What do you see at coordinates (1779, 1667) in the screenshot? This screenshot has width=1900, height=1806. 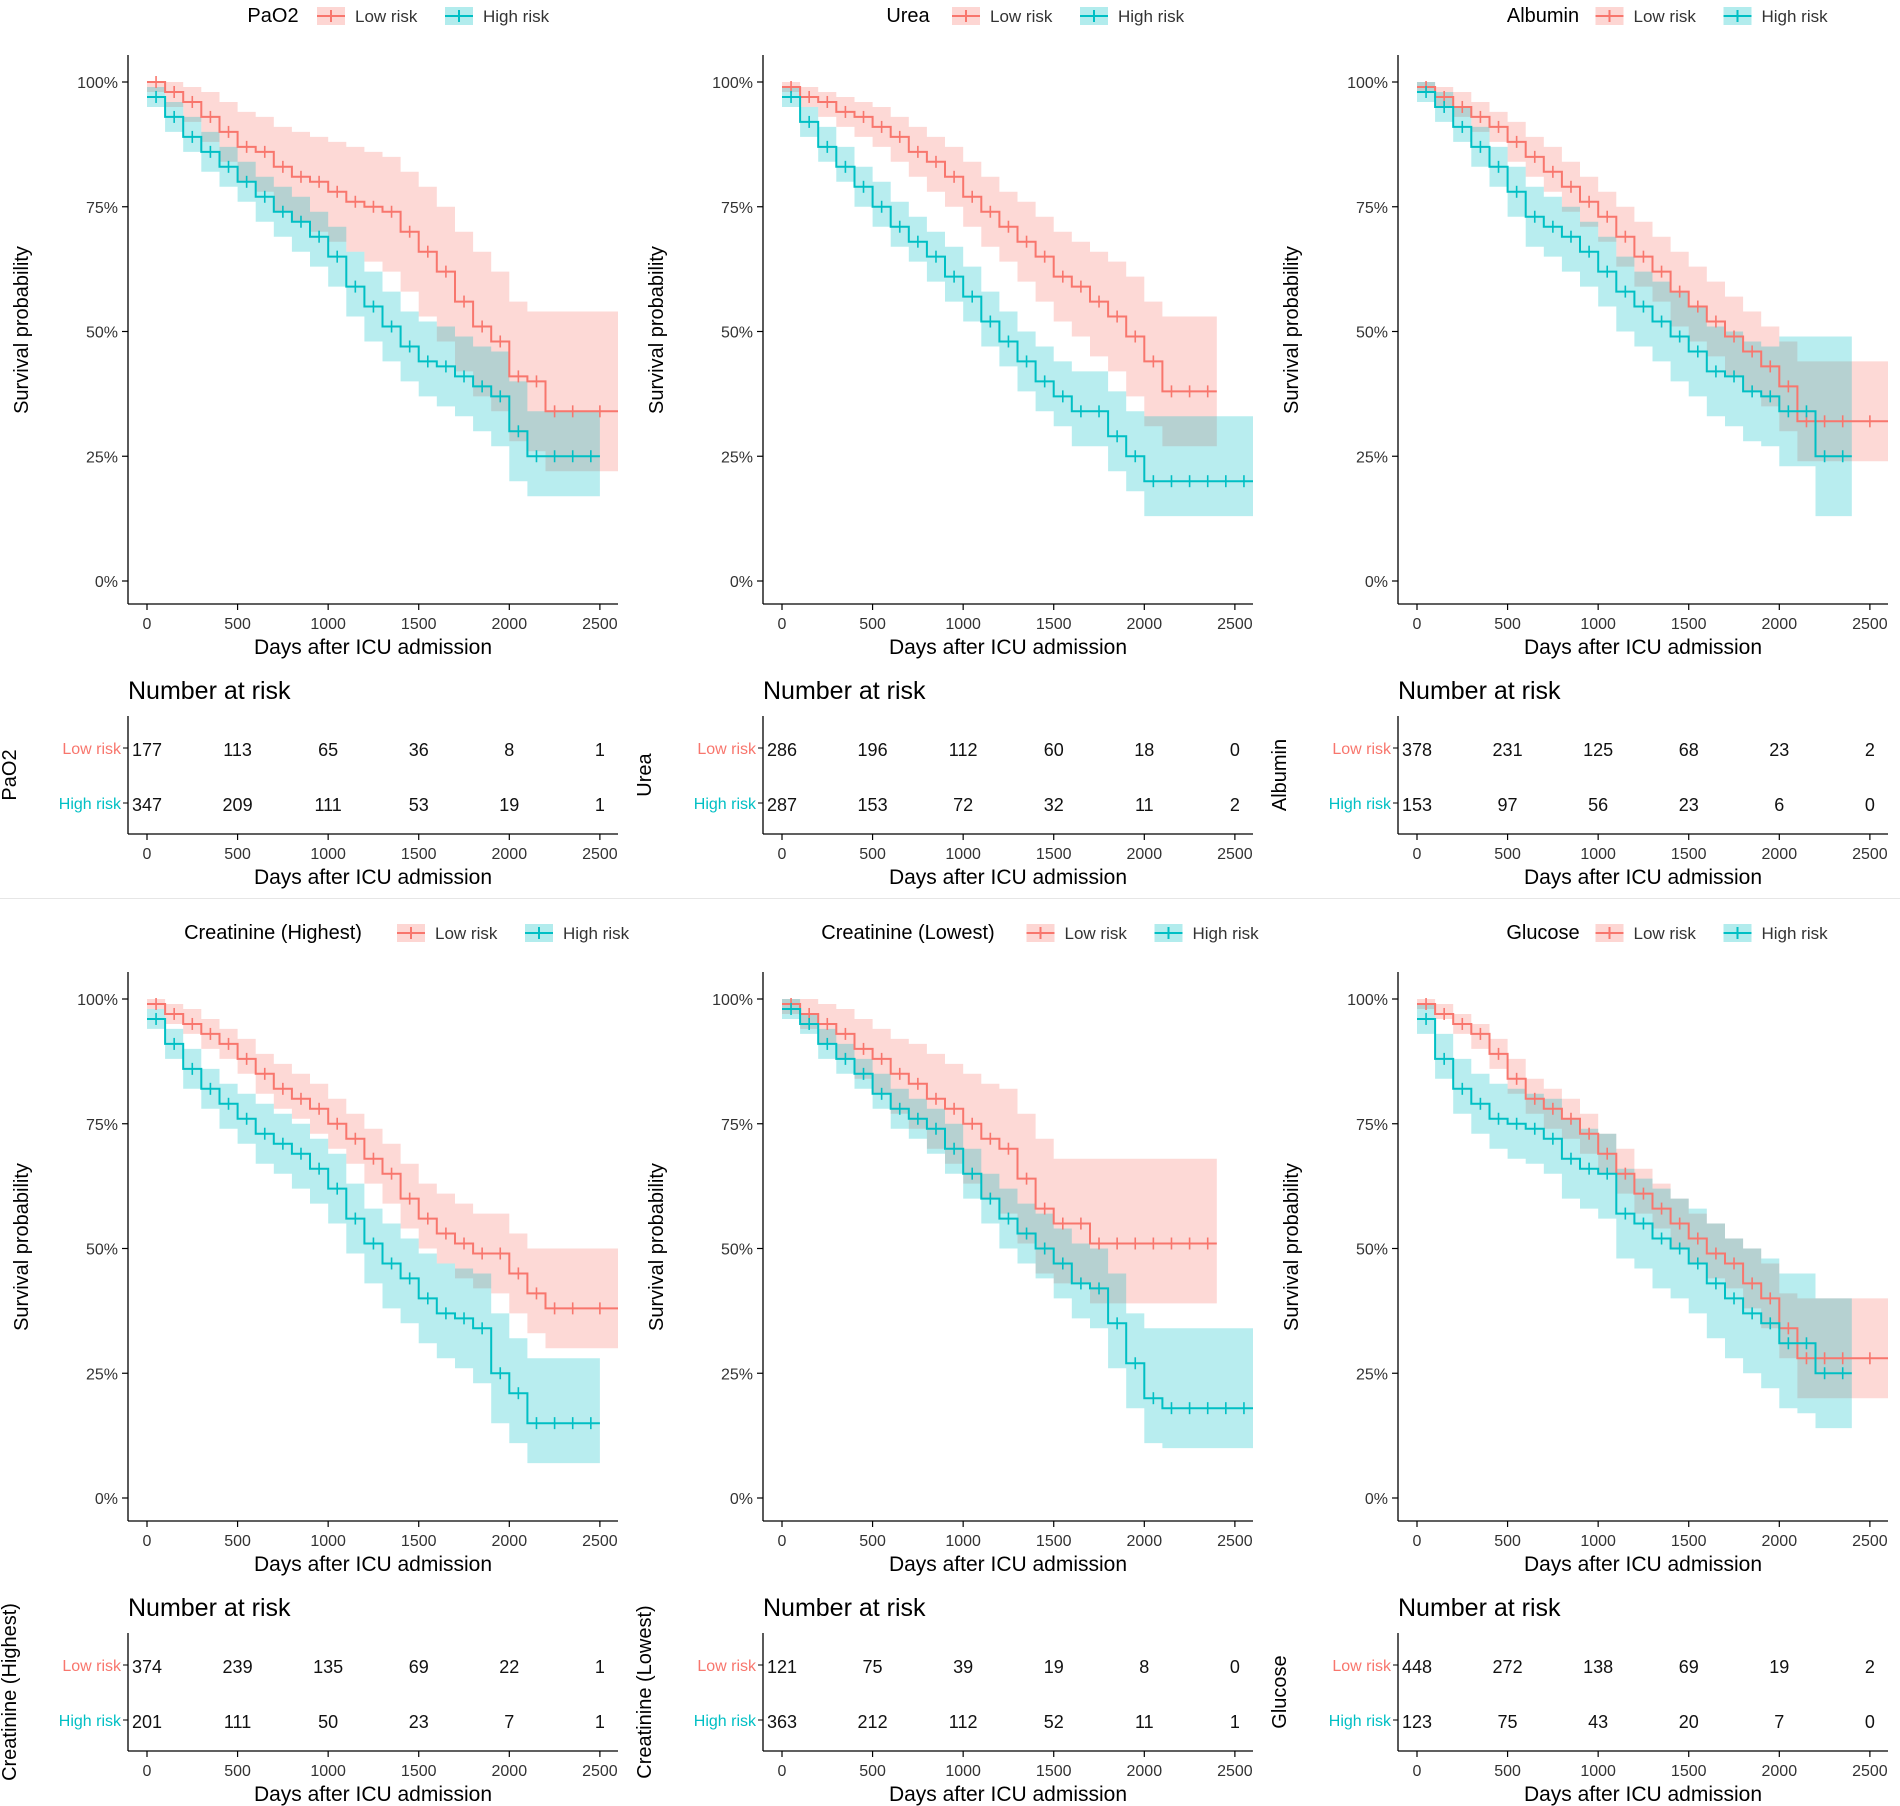 I see `risk-count-low: 19` at bounding box center [1779, 1667].